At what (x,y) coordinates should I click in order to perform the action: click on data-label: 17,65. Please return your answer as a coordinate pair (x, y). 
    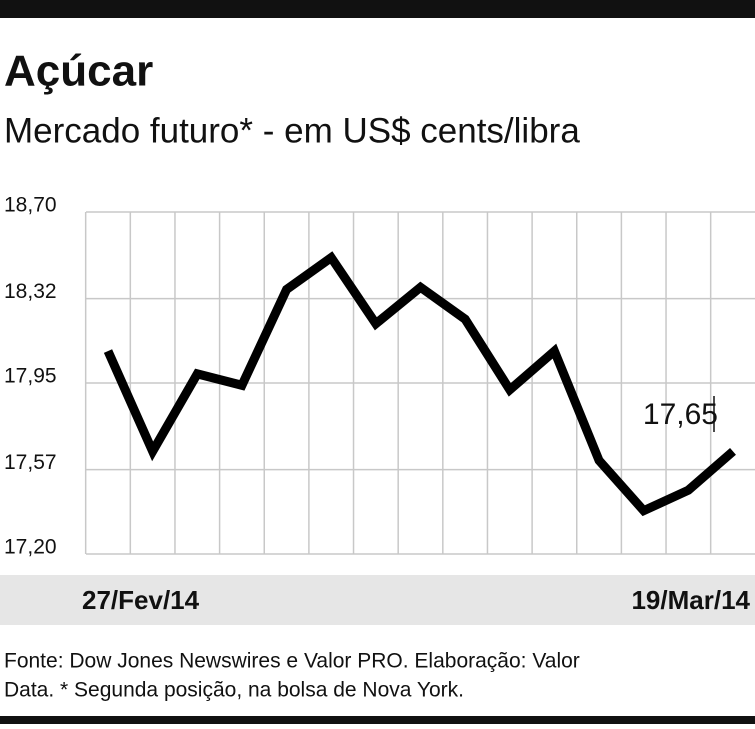
    Looking at the image, I should click on (680, 414).